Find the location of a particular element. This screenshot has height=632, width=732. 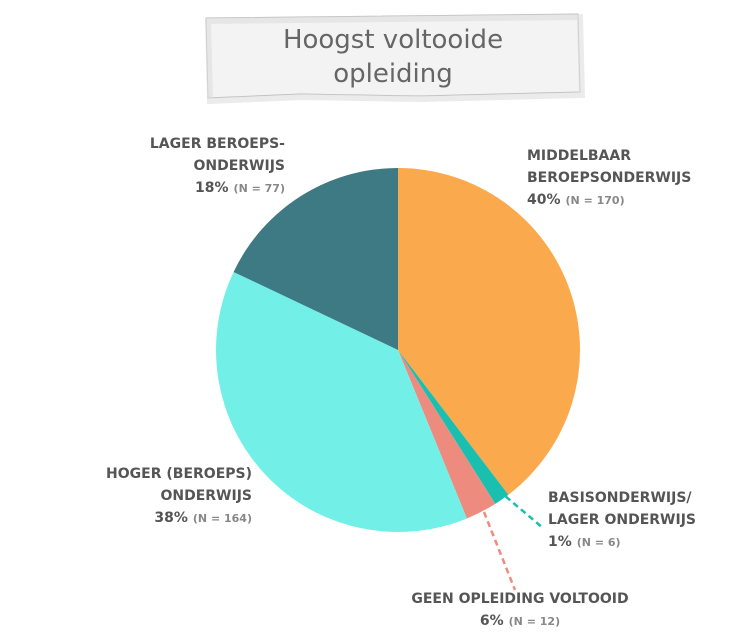

slice-value: 18% (N = 77) is located at coordinates (240, 188).